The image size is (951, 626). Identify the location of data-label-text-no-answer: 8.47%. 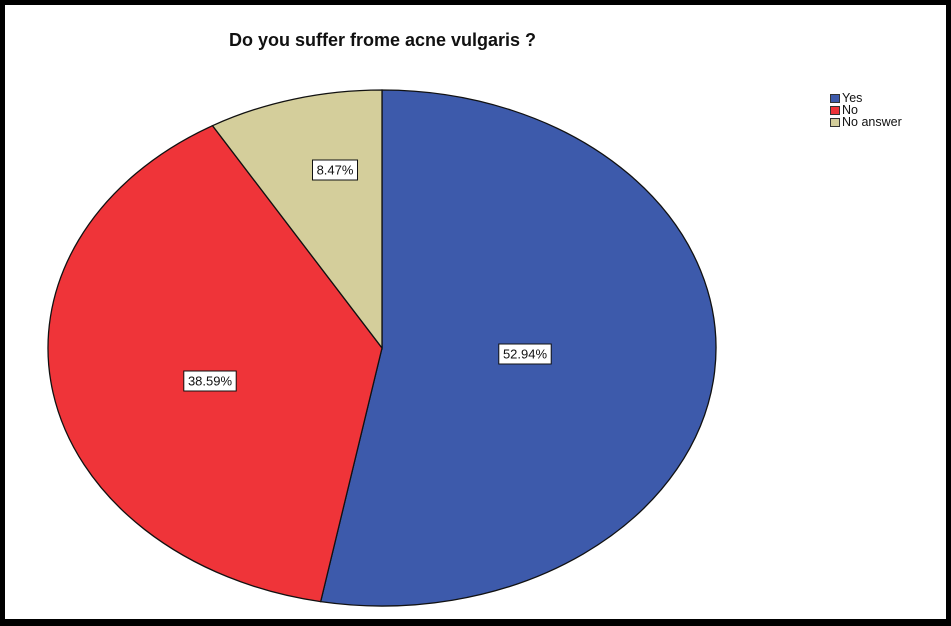
(335, 170).